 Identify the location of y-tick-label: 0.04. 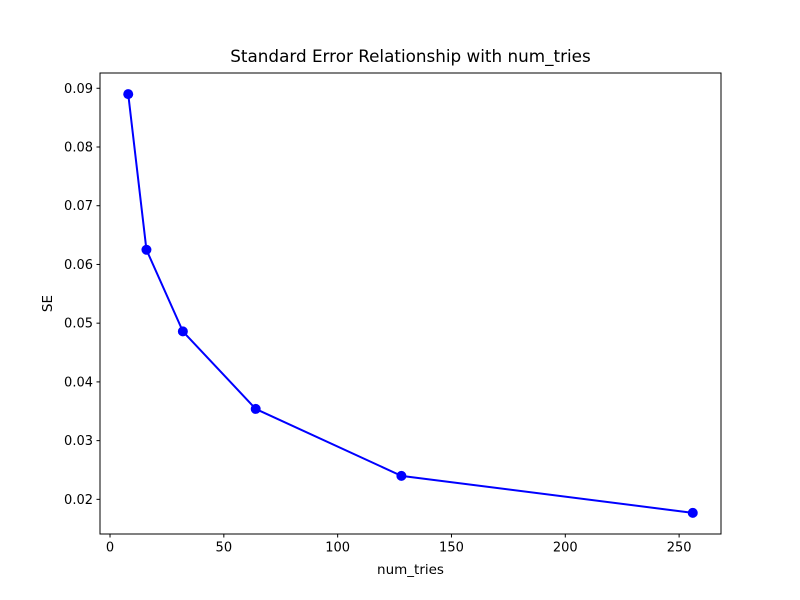
(78, 382).